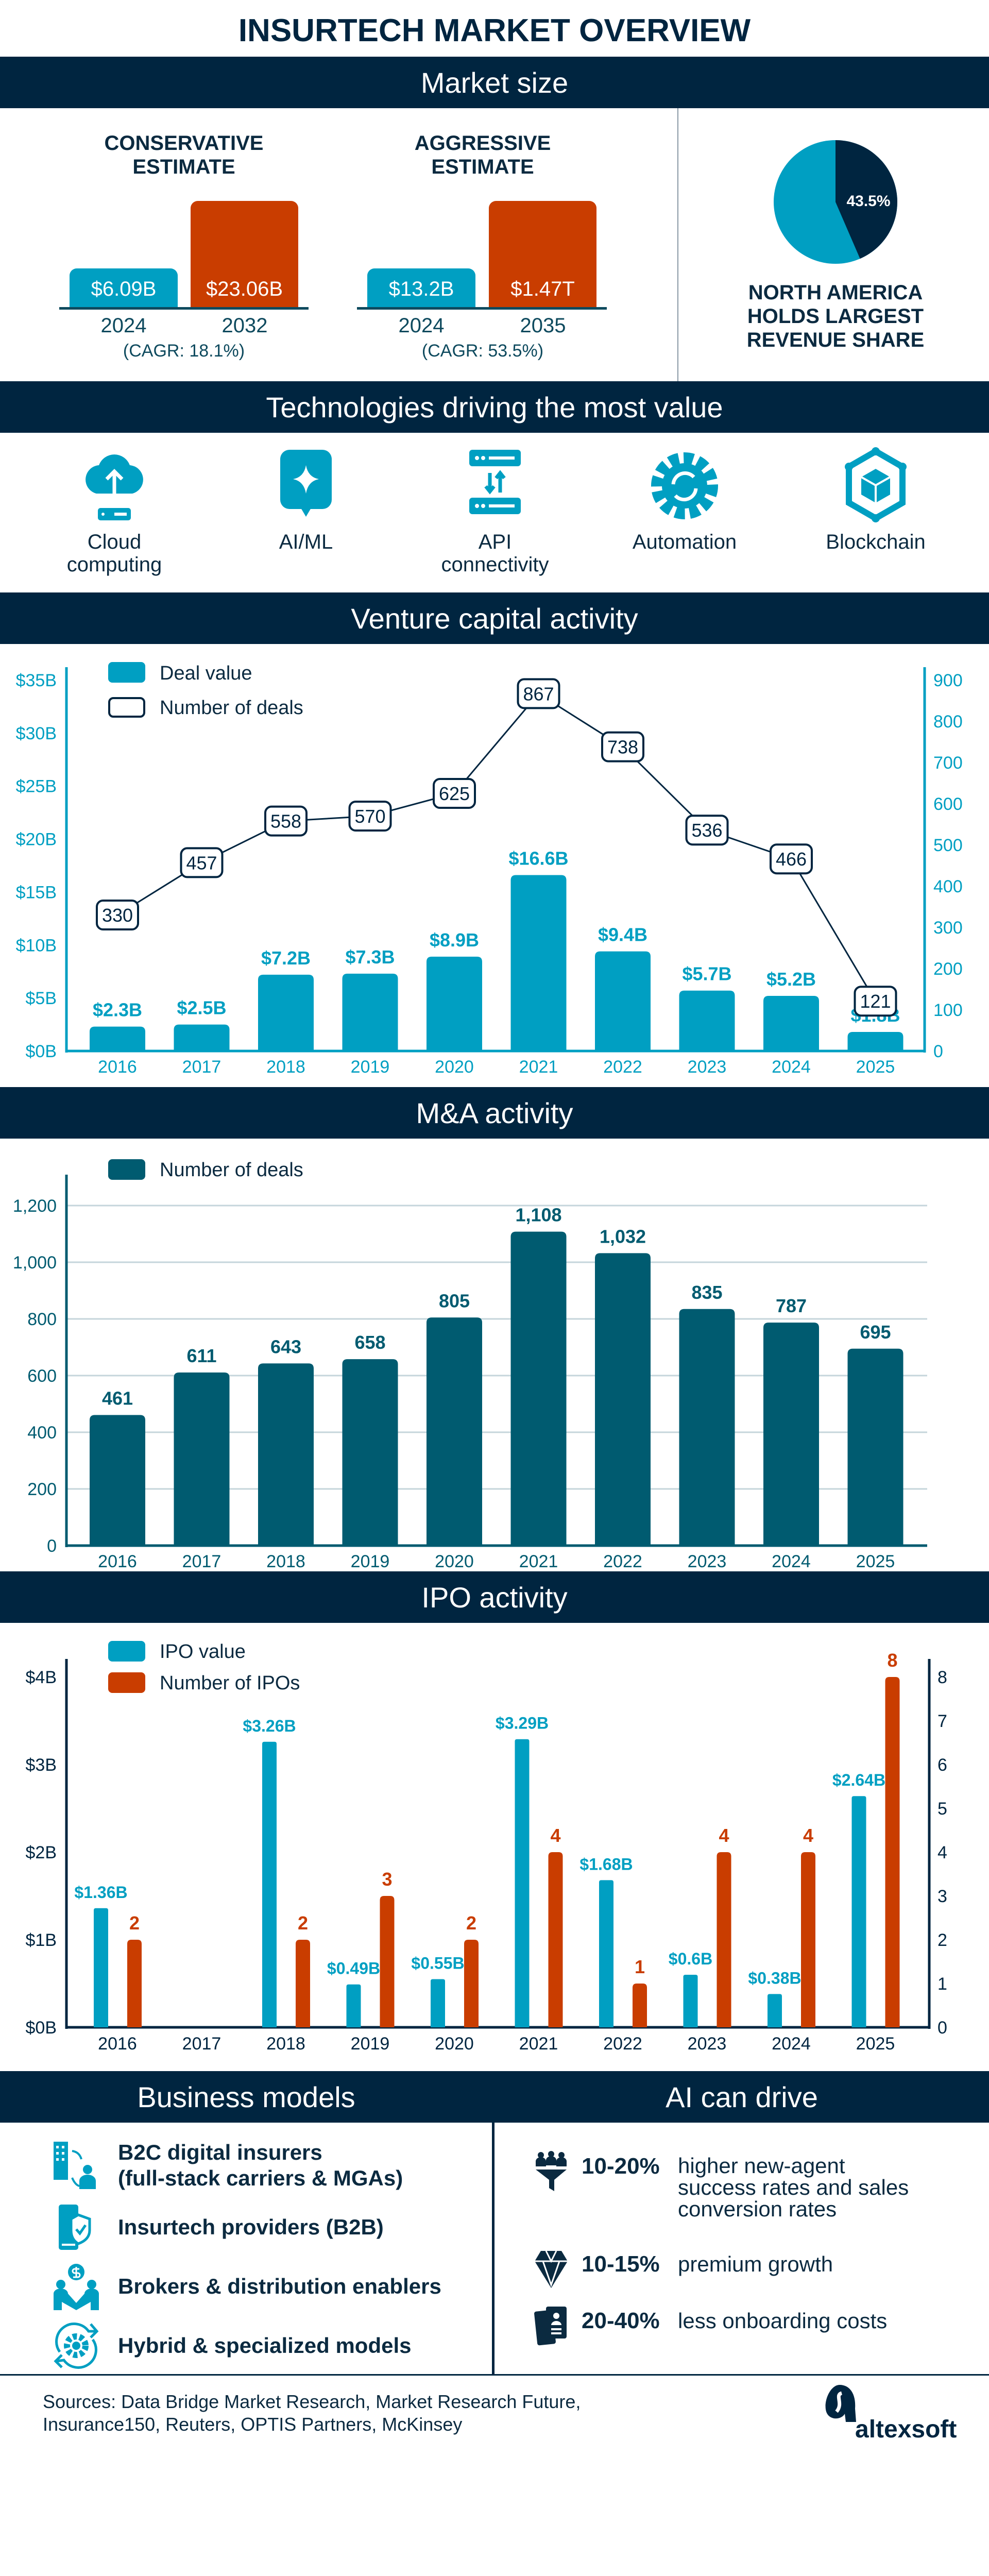 The height and width of the screenshot is (2576, 989). I want to click on gear-cycle-icon, so click(76, 2346).